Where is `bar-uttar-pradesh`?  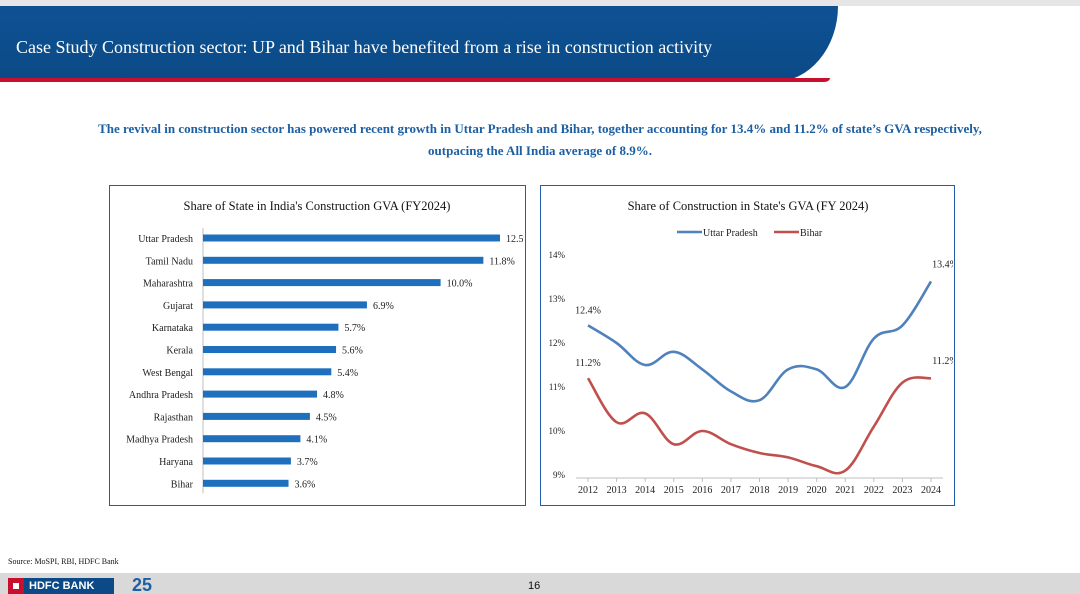 bar-uttar-pradesh is located at coordinates (351, 238).